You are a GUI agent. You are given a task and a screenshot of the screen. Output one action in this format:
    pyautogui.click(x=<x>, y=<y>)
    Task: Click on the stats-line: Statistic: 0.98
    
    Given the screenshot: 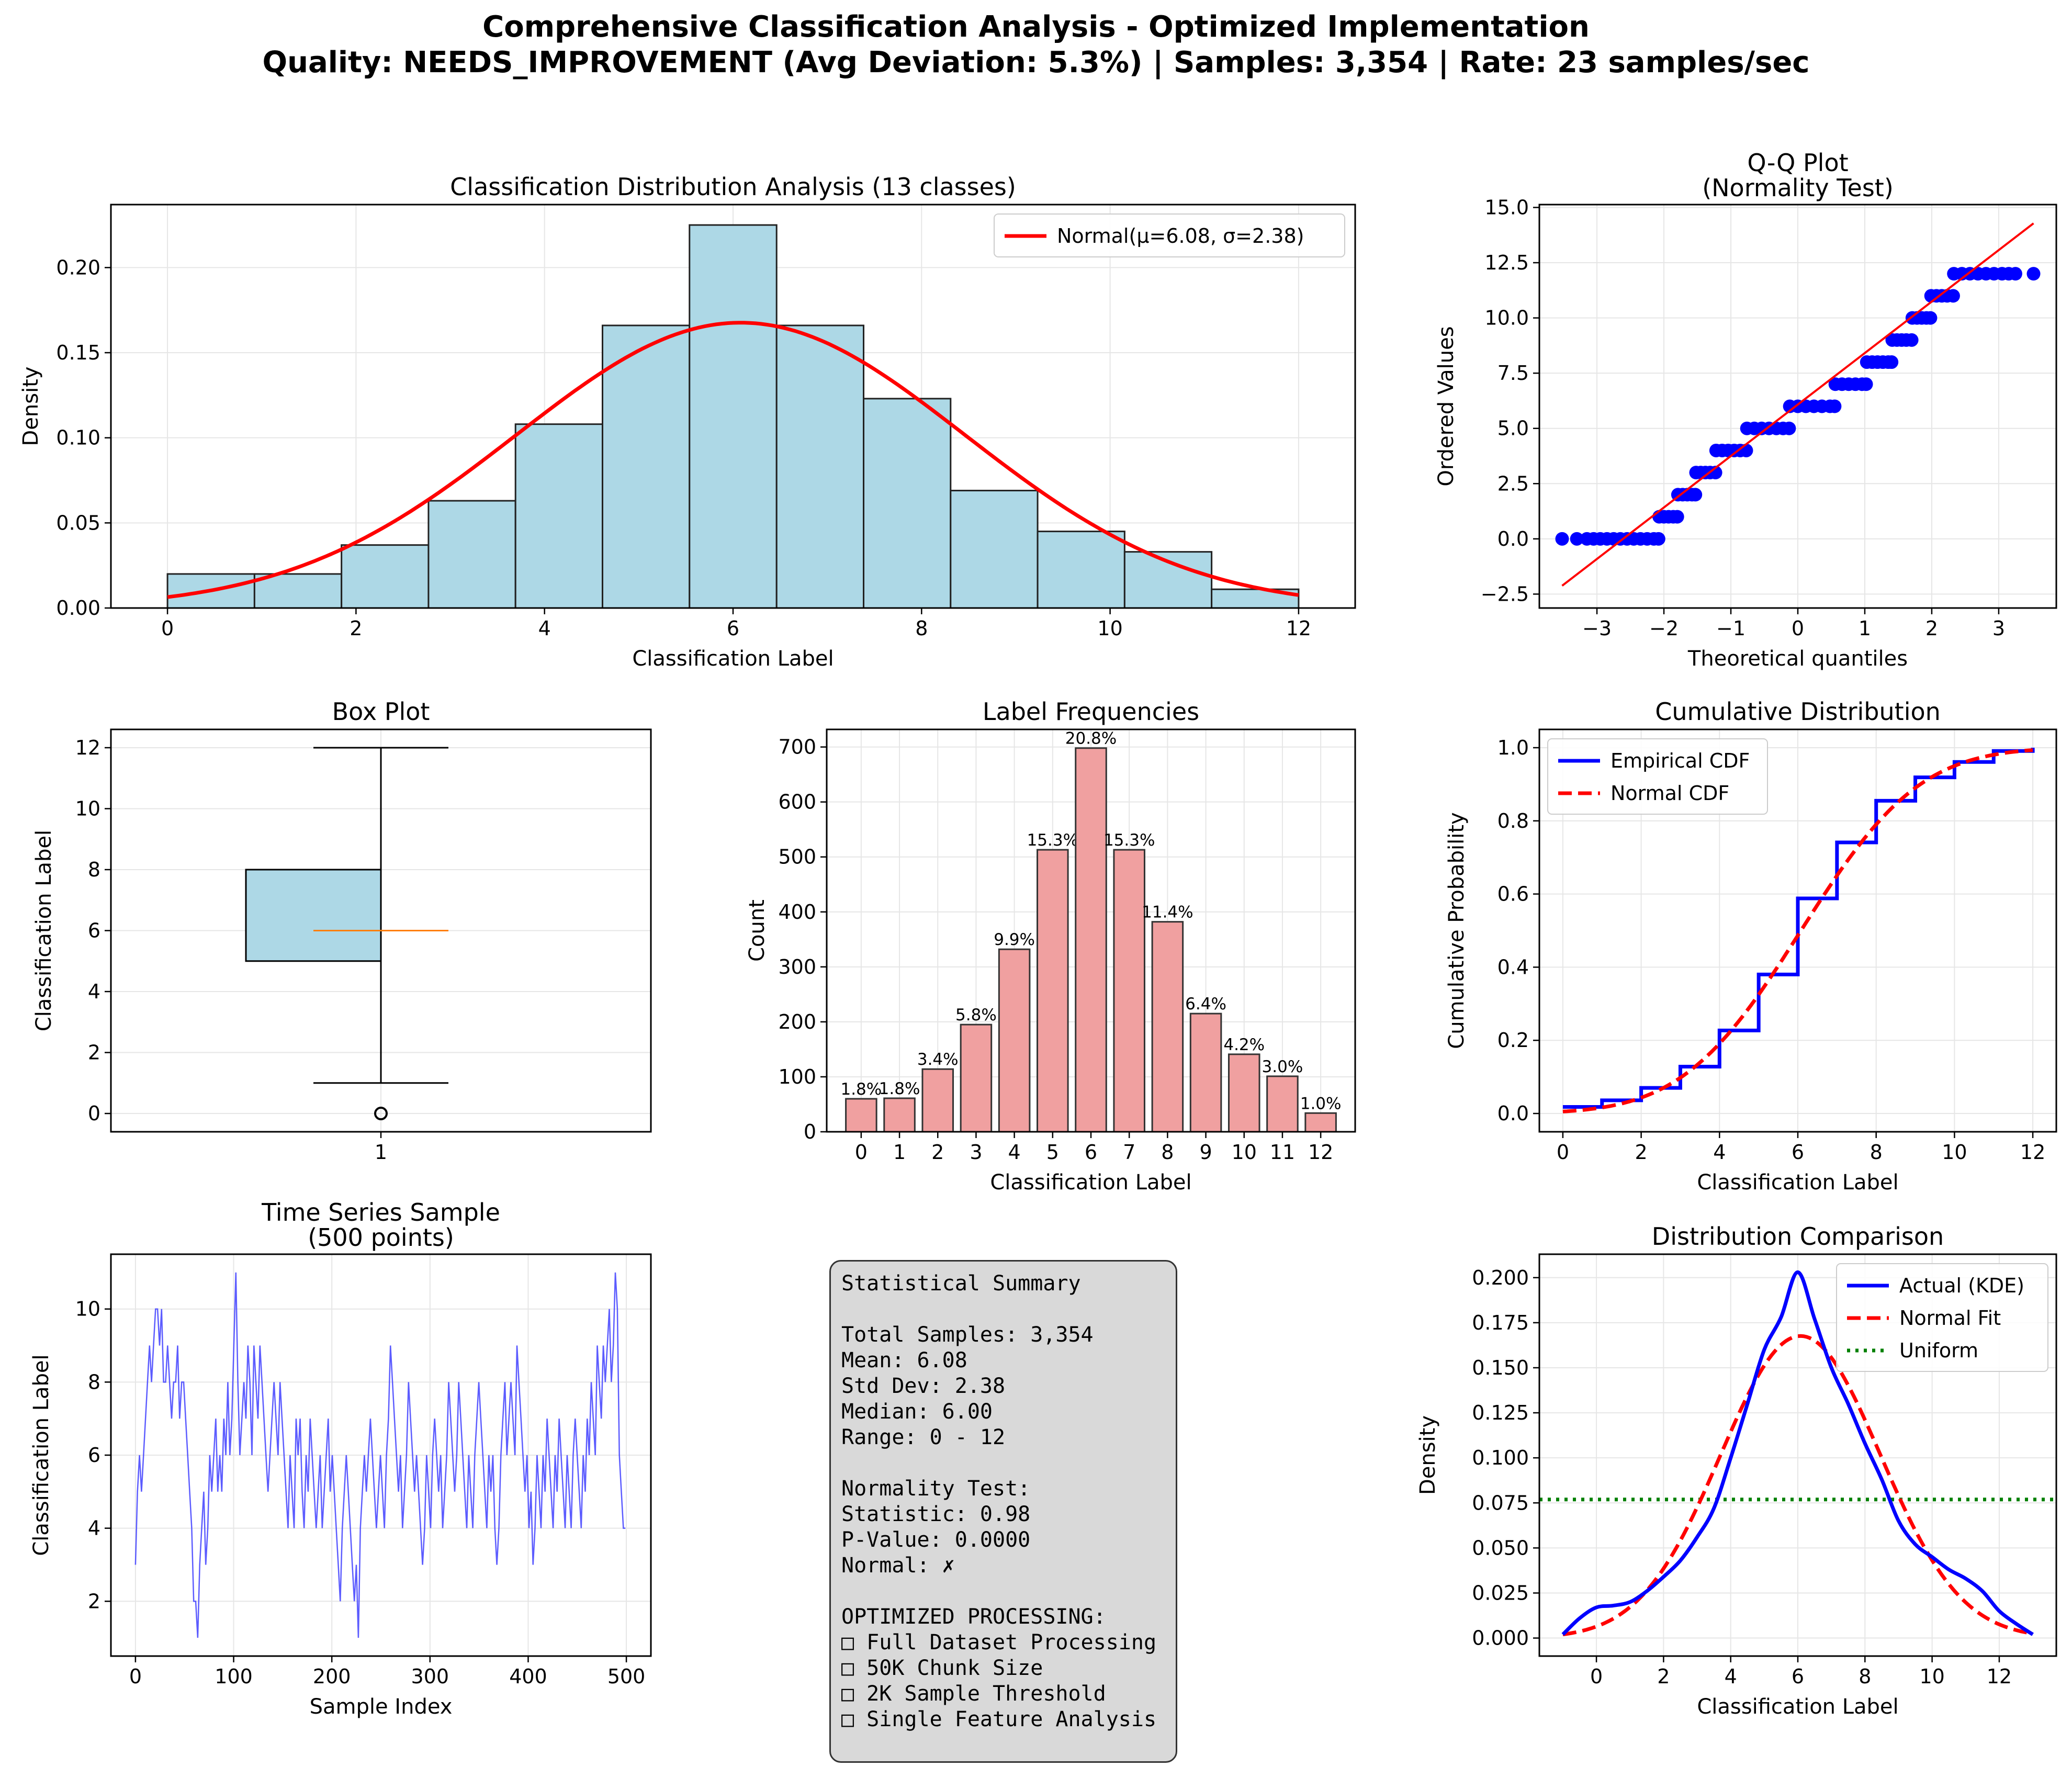 What is the action you would take?
    pyautogui.click(x=936, y=1514)
    